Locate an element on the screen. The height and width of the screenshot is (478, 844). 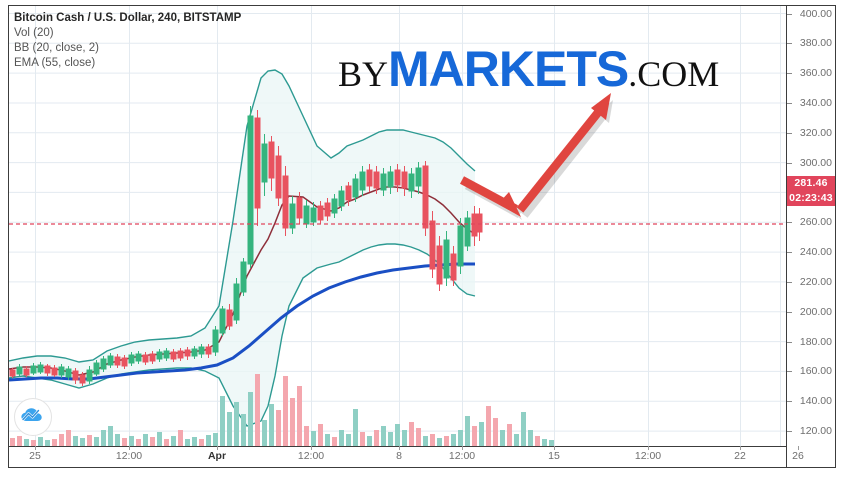
time-tick-22: 22 is located at coordinates (740, 456).